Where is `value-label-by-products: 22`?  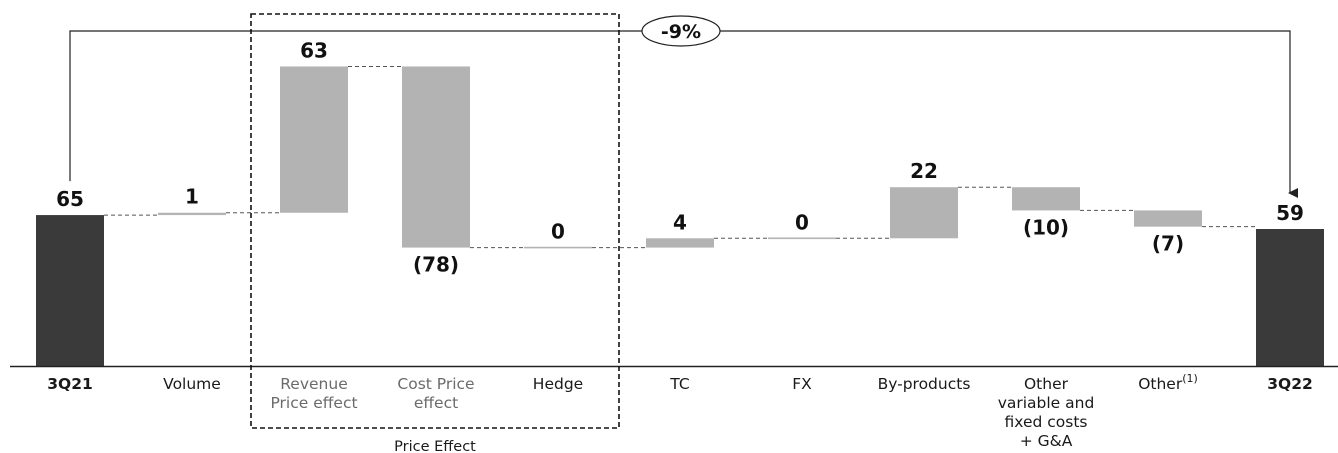 value-label-by-products: 22 is located at coordinates (924, 171).